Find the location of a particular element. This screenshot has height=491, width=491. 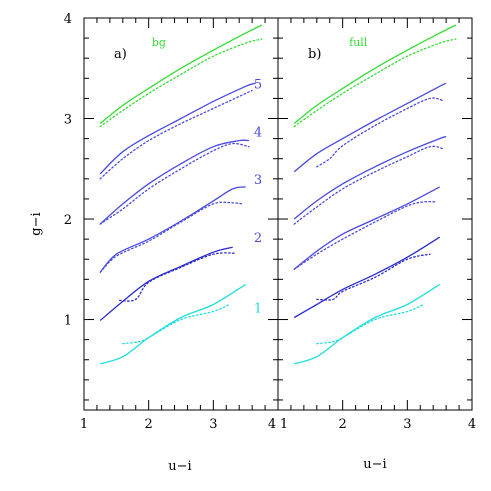

series-tag: full is located at coordinates (358, 42).